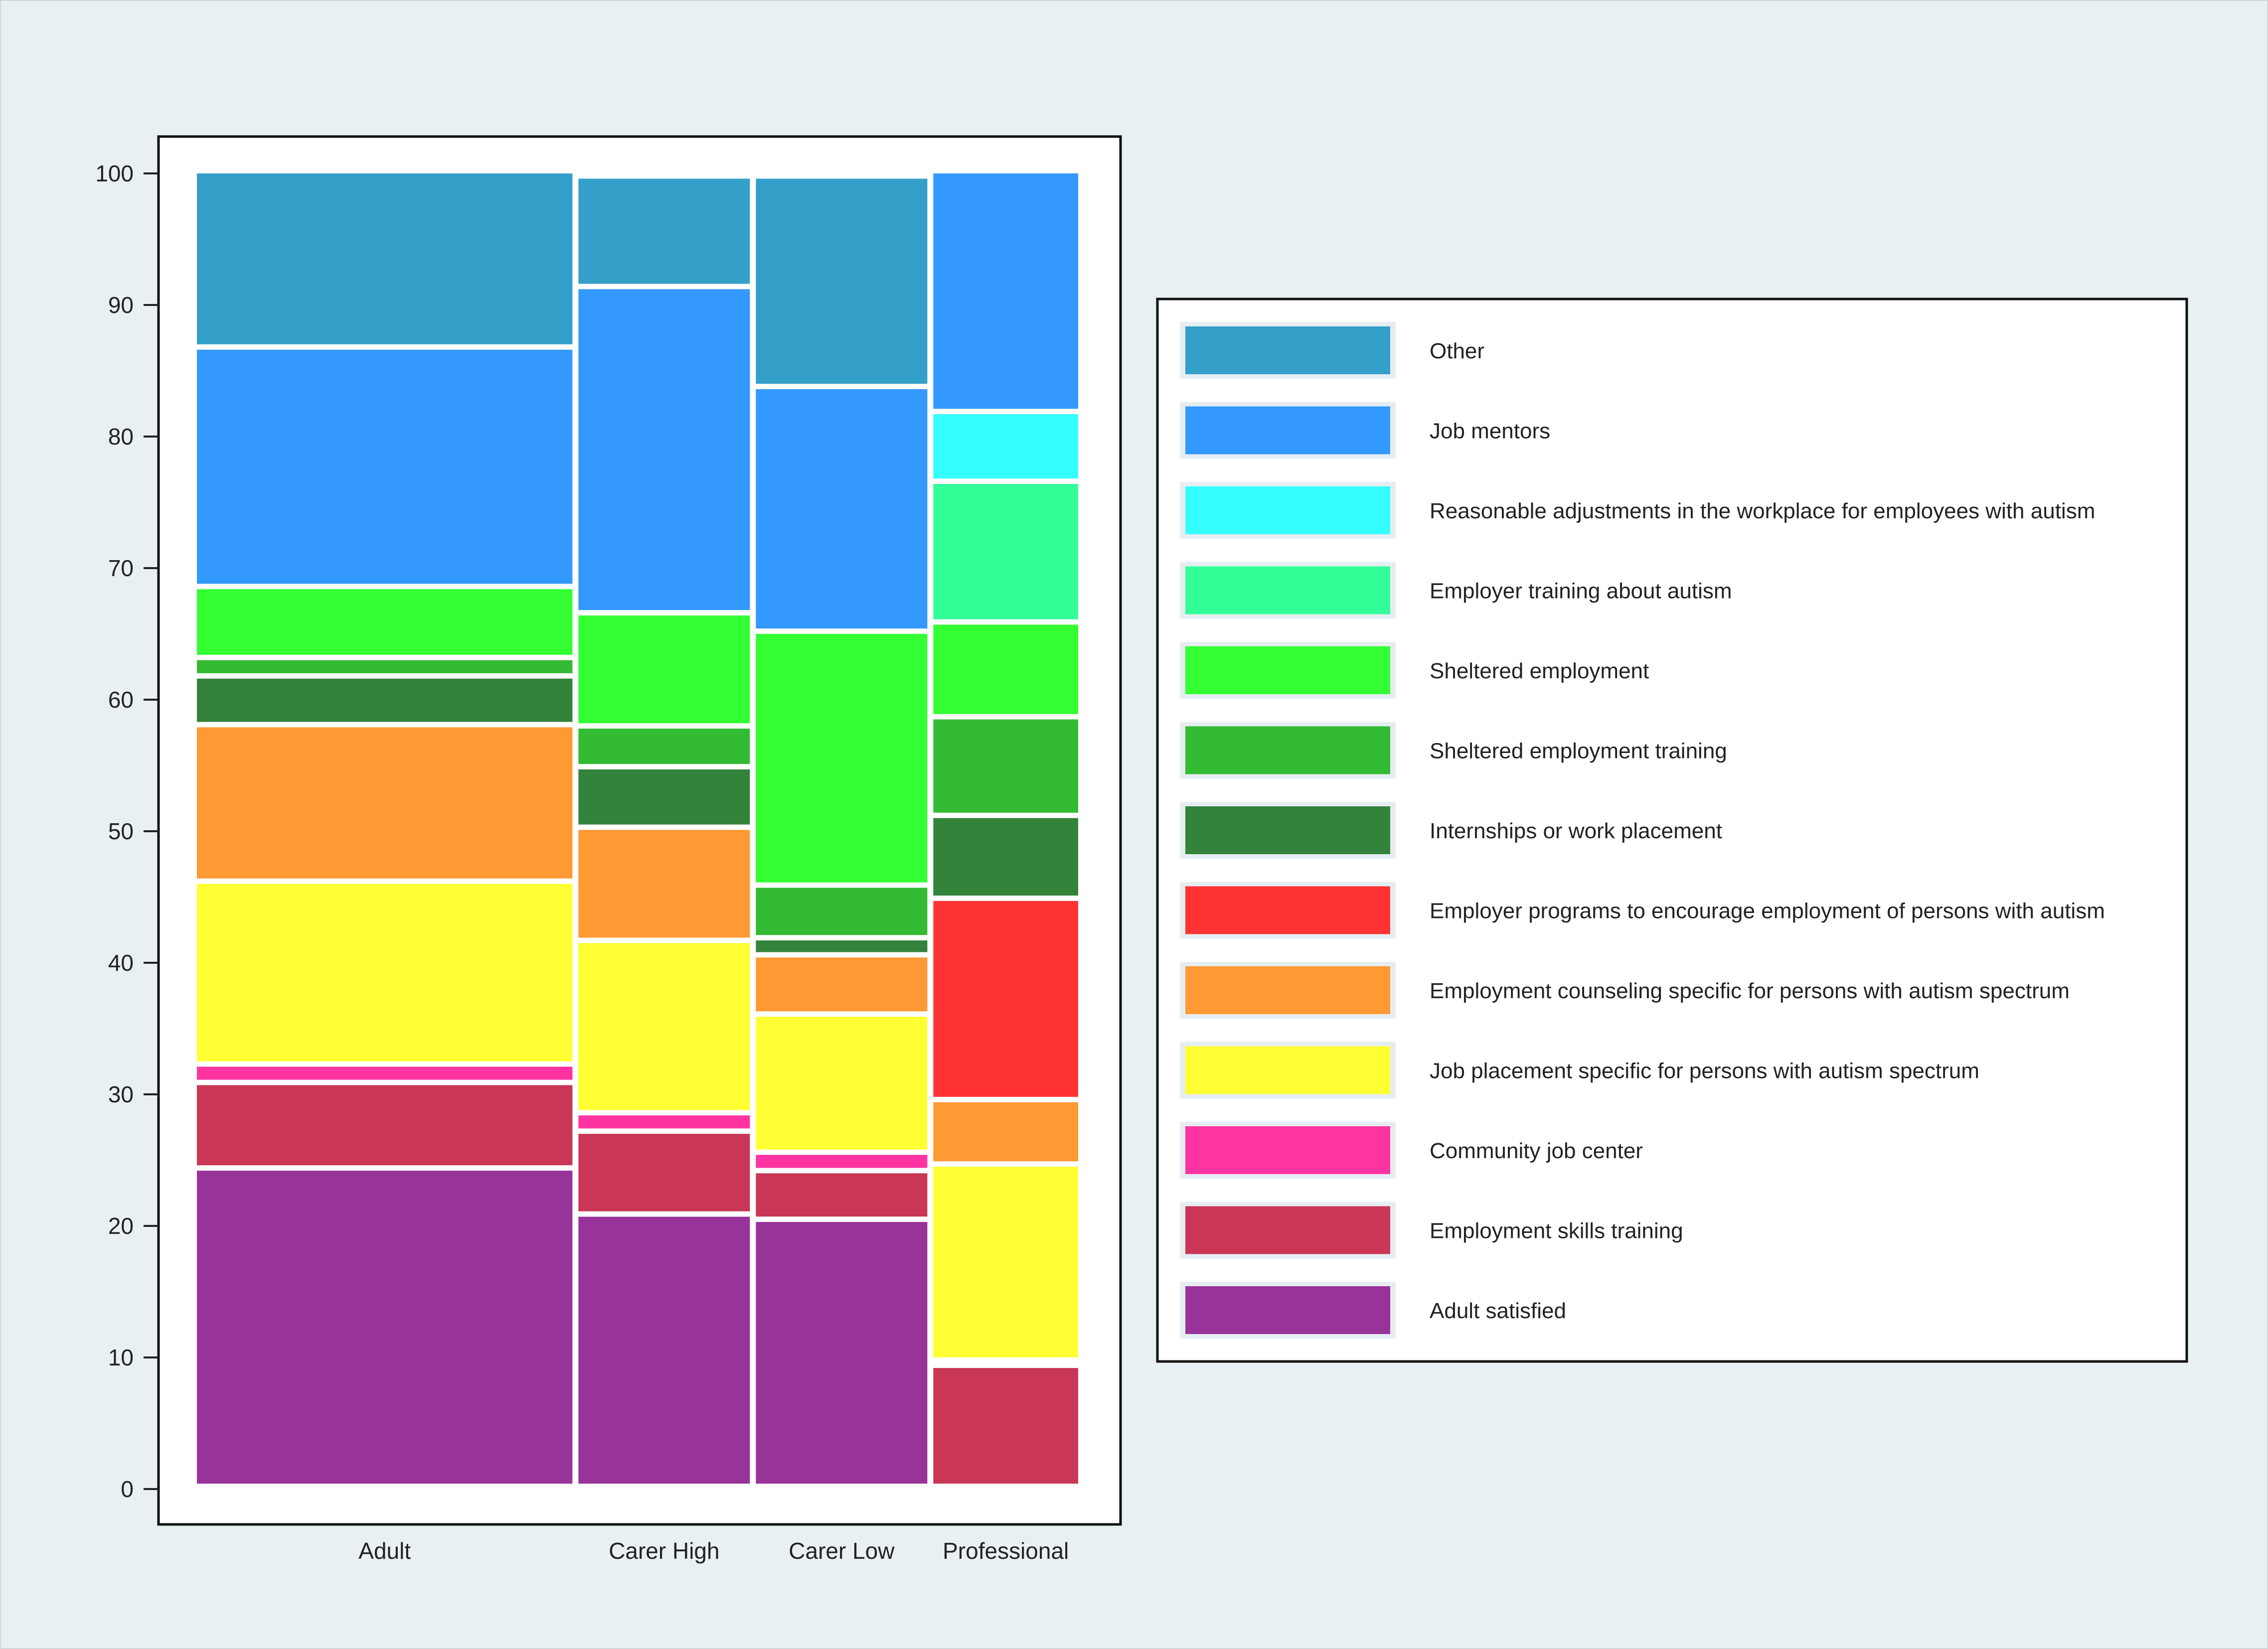 This screenshot has height=1649, width=2268. What do you see at coordinates (842, 1161) in the screenshot?
I see `cell-carer-low-community-job-center` at bounding box center [842, 1161].